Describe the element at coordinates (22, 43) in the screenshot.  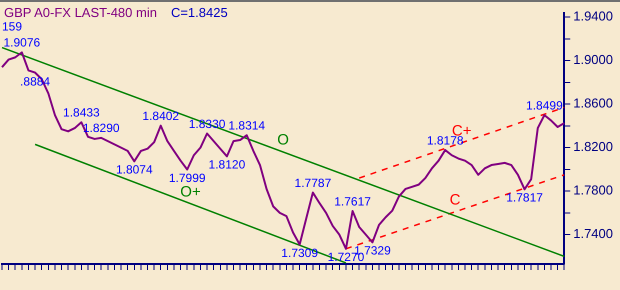
I see `annotation: 1.9076` at that location.